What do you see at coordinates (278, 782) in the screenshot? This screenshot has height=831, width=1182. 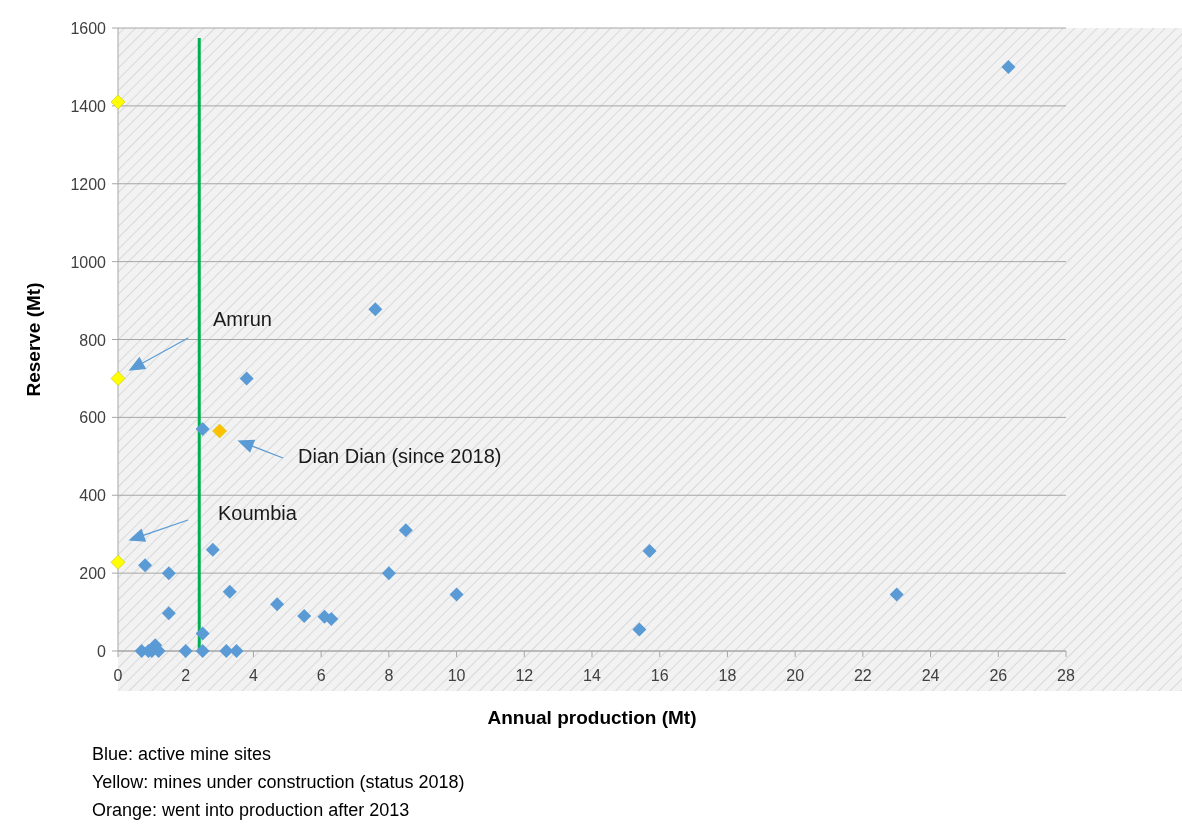 I see `text: Yellow: mines under construction (status 2018)` at bounding box center [278, 782].